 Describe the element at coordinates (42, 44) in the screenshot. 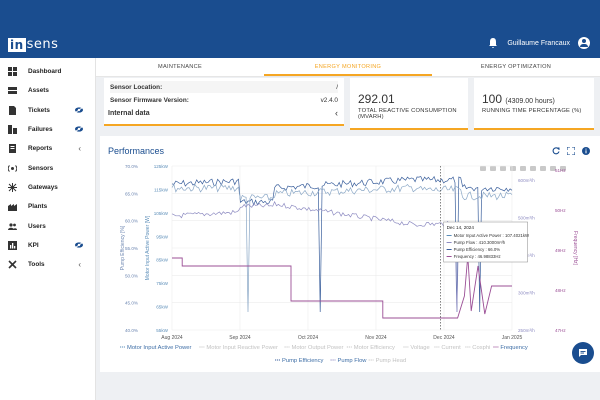

I see `logo-suffix: sens` at that location.